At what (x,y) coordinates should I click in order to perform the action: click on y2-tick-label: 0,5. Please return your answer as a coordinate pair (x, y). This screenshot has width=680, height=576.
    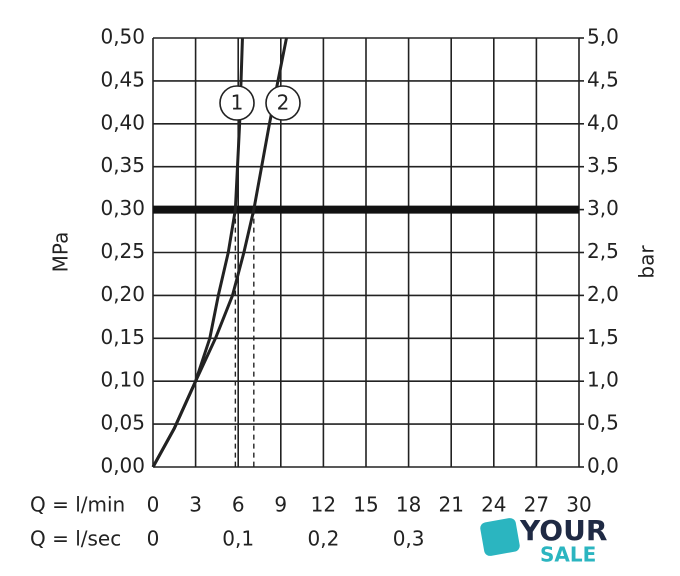
    Looking at the image, I should click on (603, 423).